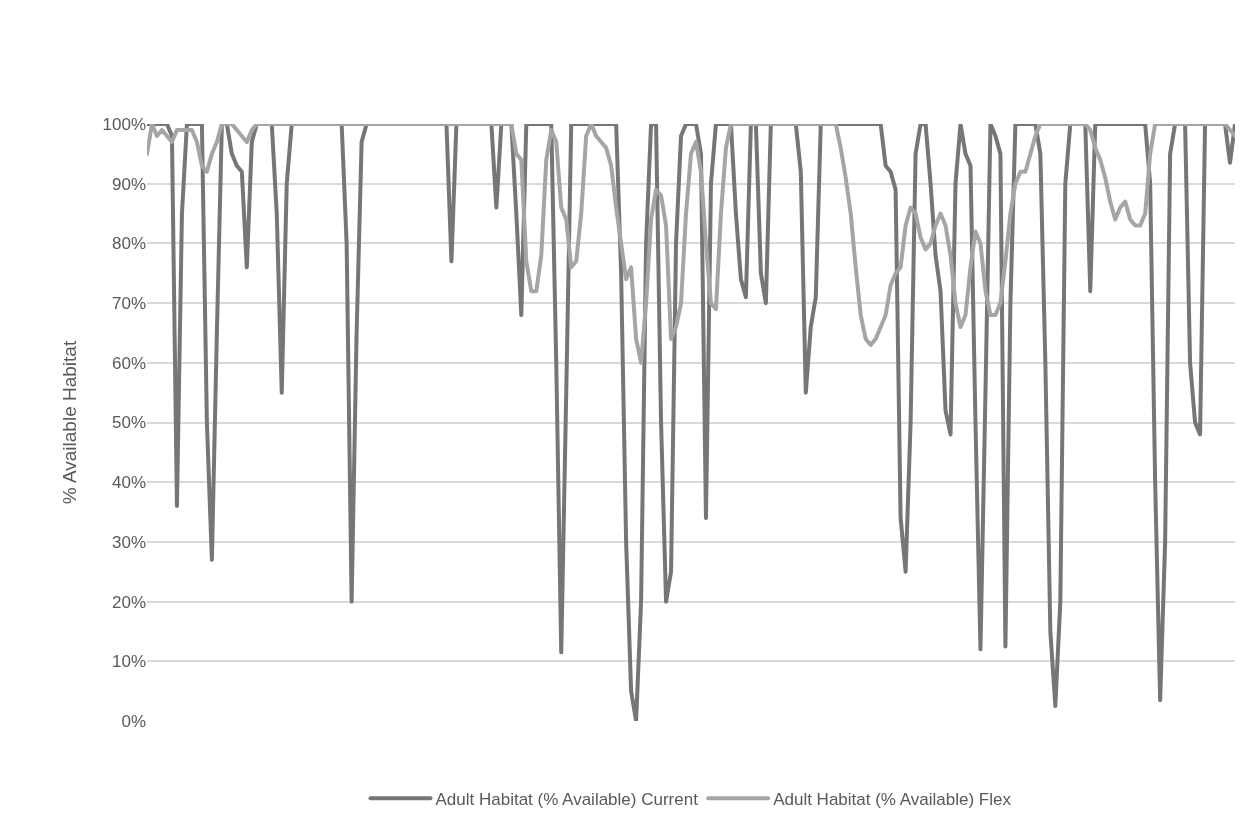 Image resolution: width=1253 pixels, height=839 pixels. Describe the element at coordinates (133, 721) in the screenshot. I see `y-tick-label: 0%` at that location.